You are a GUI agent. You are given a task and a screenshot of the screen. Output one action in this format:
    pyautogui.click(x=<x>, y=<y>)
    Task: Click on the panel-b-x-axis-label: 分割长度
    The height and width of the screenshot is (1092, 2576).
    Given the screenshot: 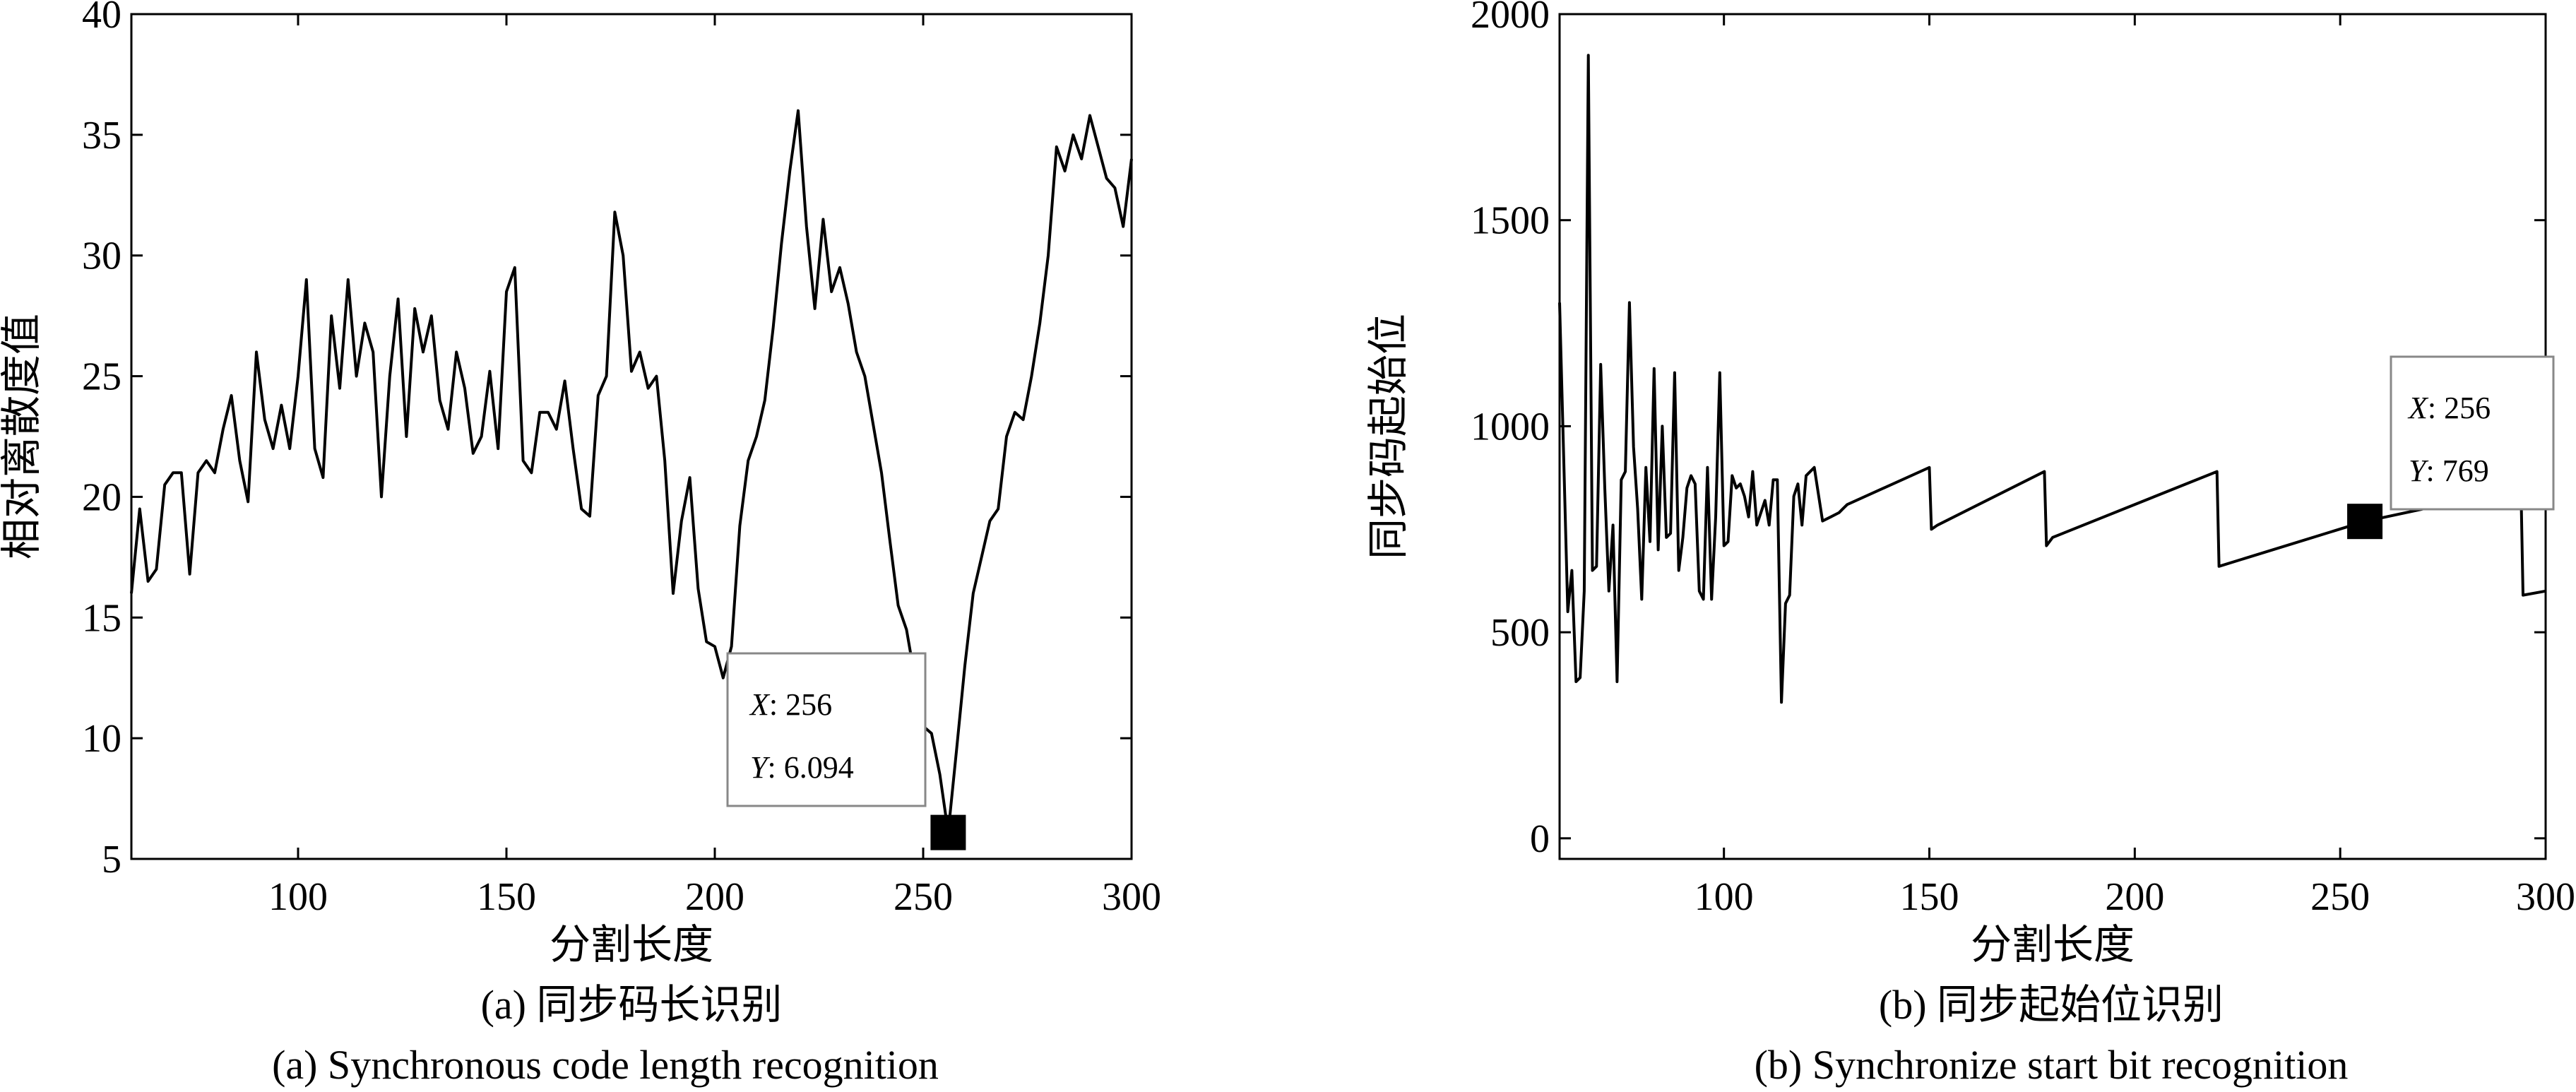 What is the action you would take?
    pyautogui.click(x=2053, y=945)
    